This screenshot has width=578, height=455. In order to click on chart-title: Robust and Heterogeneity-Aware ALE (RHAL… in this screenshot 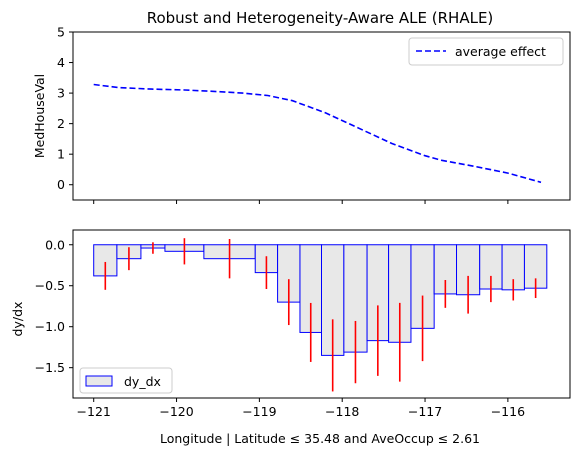, I will do `click(320, 18)`.